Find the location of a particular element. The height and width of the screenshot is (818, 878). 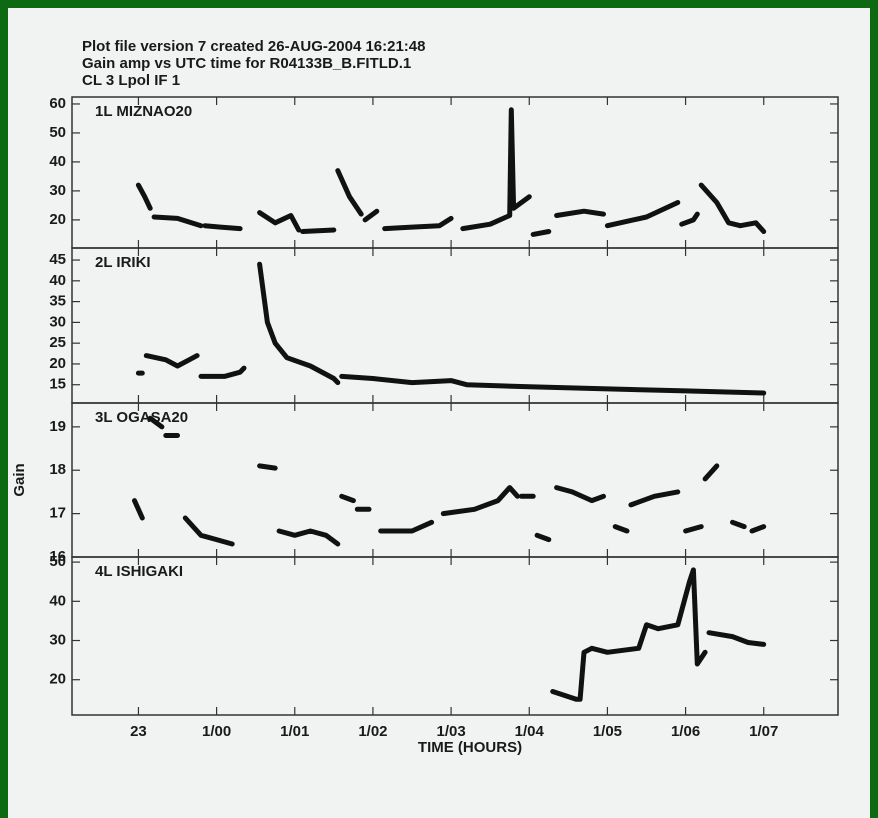

y-tick-label: 60 is located at coordinates (57, 103).